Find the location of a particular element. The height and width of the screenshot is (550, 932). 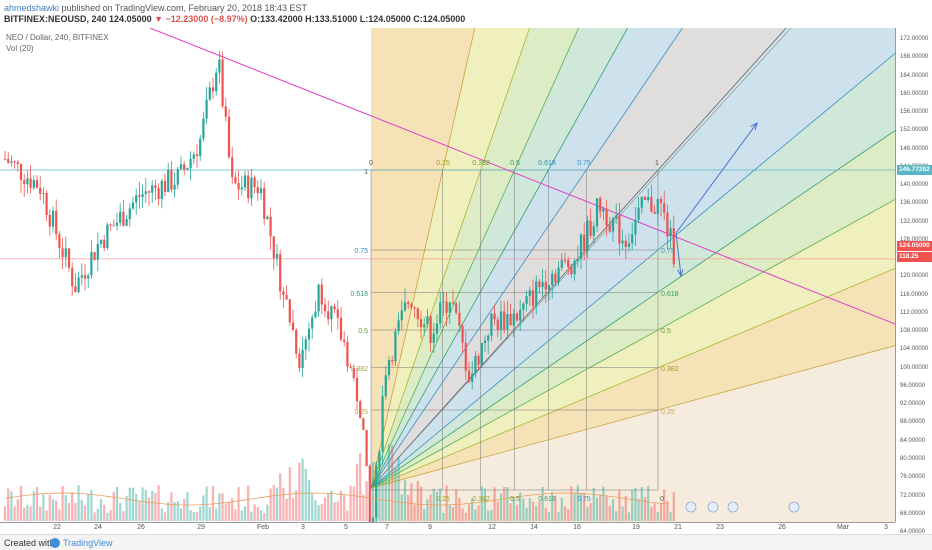

fib-right-label: 0.75 is located at coordinates (668, 251).